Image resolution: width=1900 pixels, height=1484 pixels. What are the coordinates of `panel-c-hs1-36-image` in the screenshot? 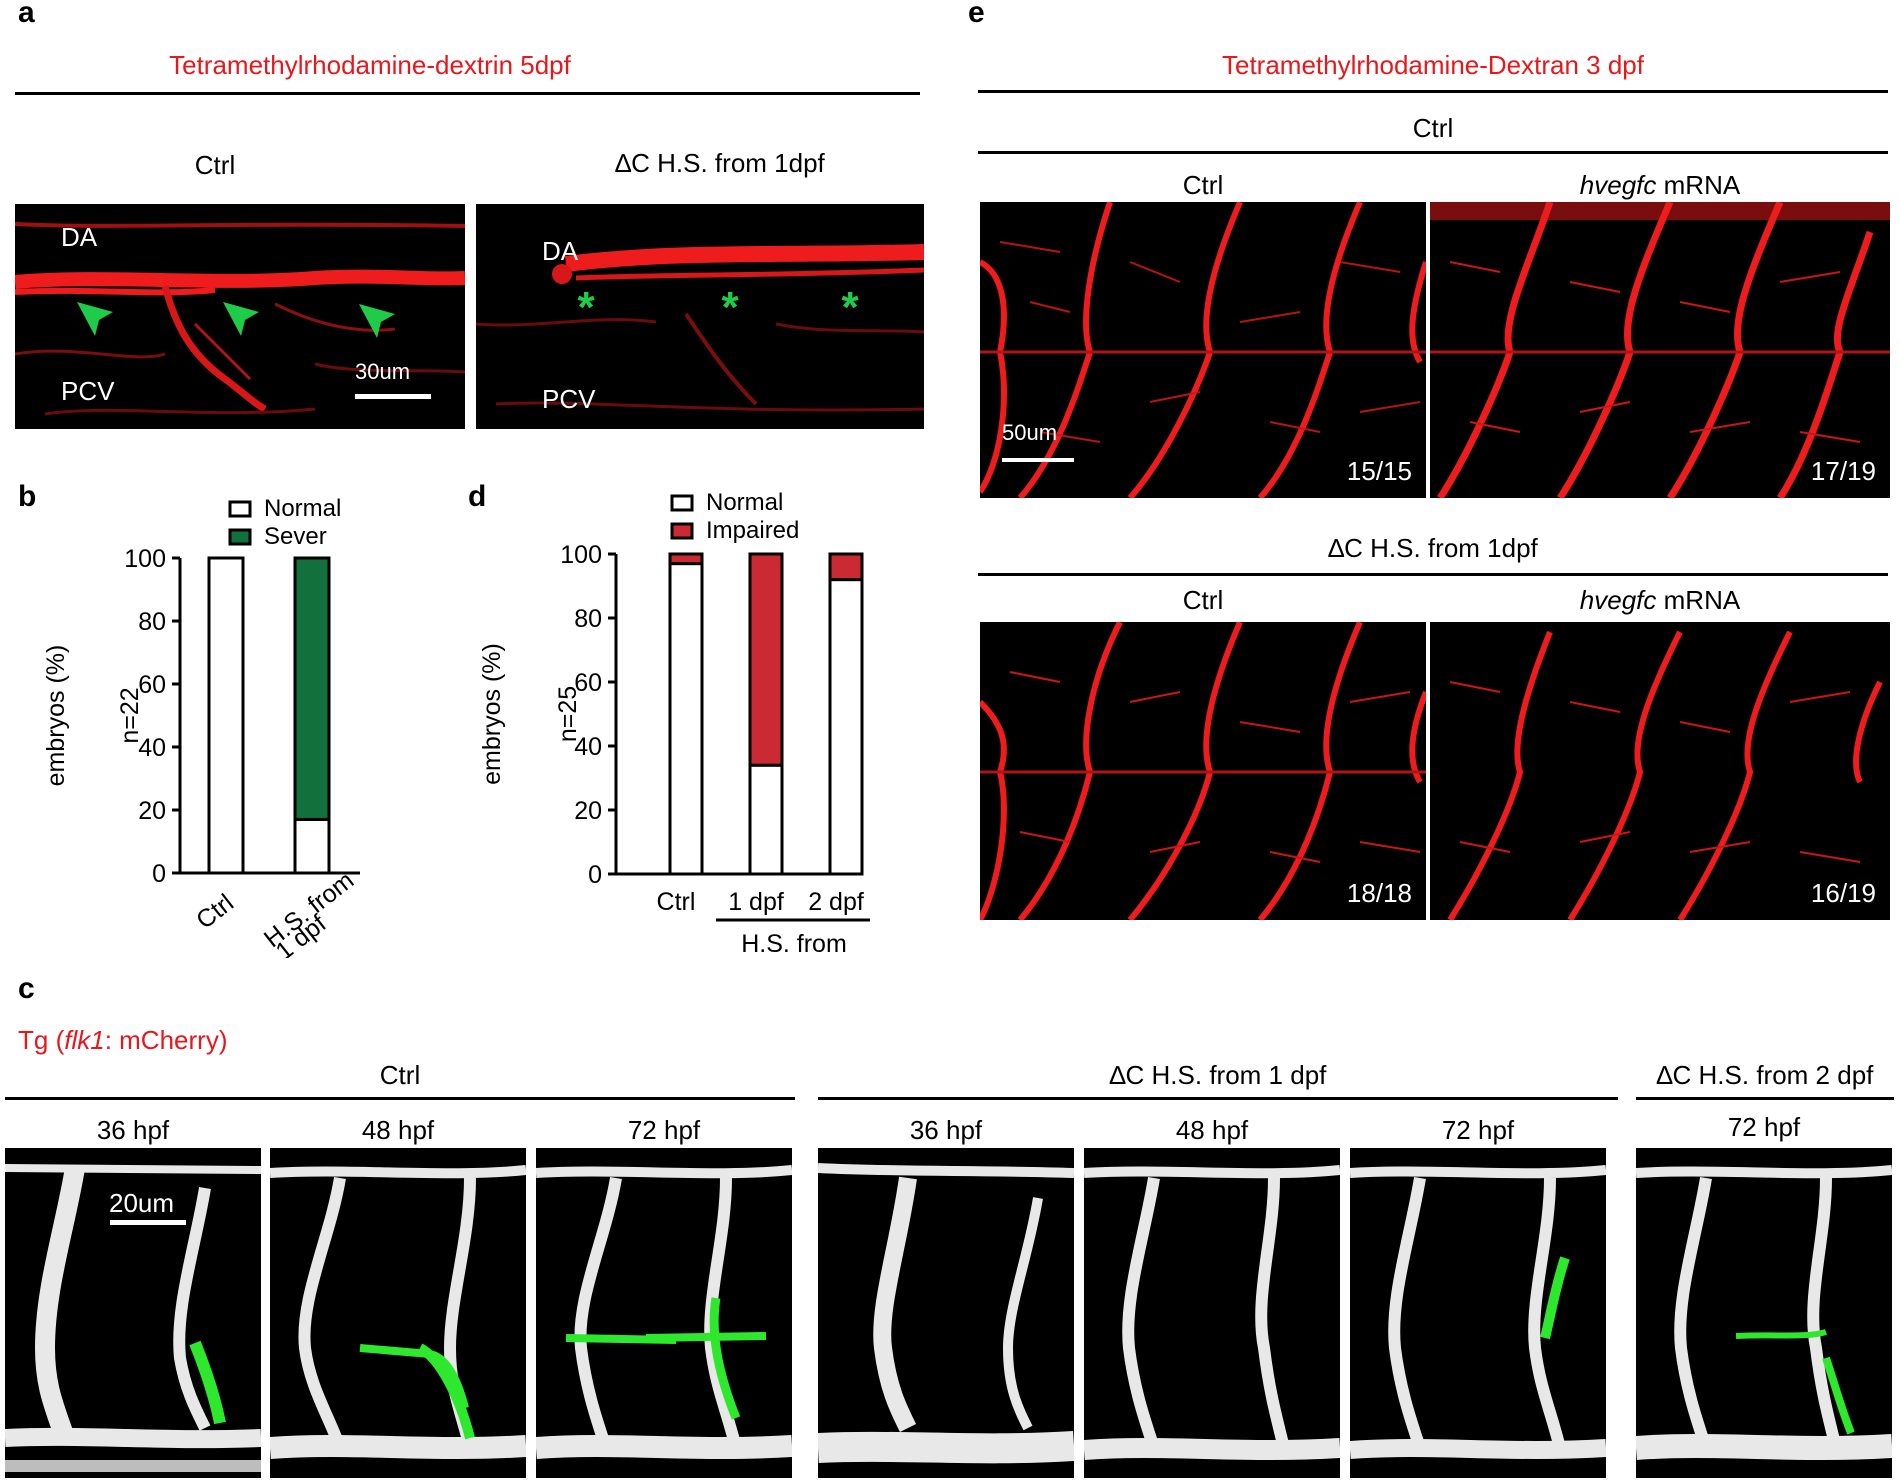 It's located at (946, 1313).